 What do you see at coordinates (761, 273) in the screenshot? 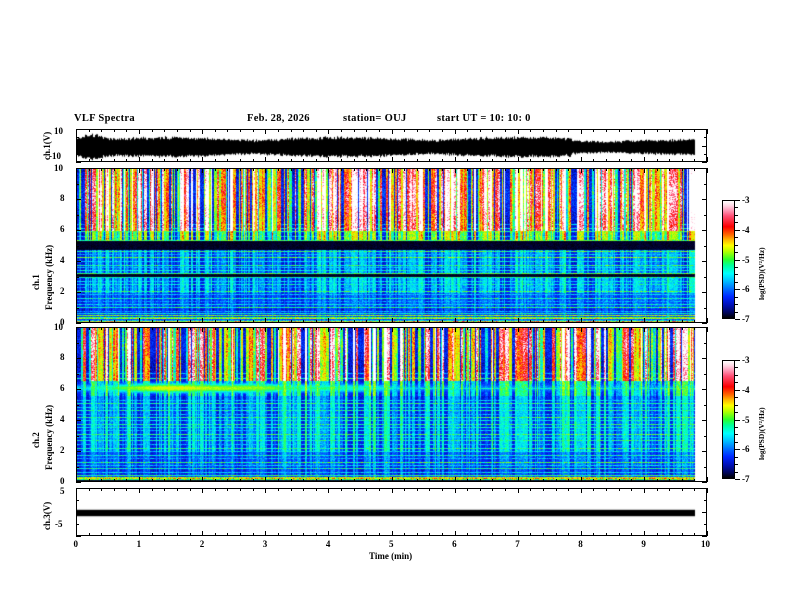
I see `ch1-colorbar-label: log(PSD)(V²/Hz)` at bounding box center [761, 273].